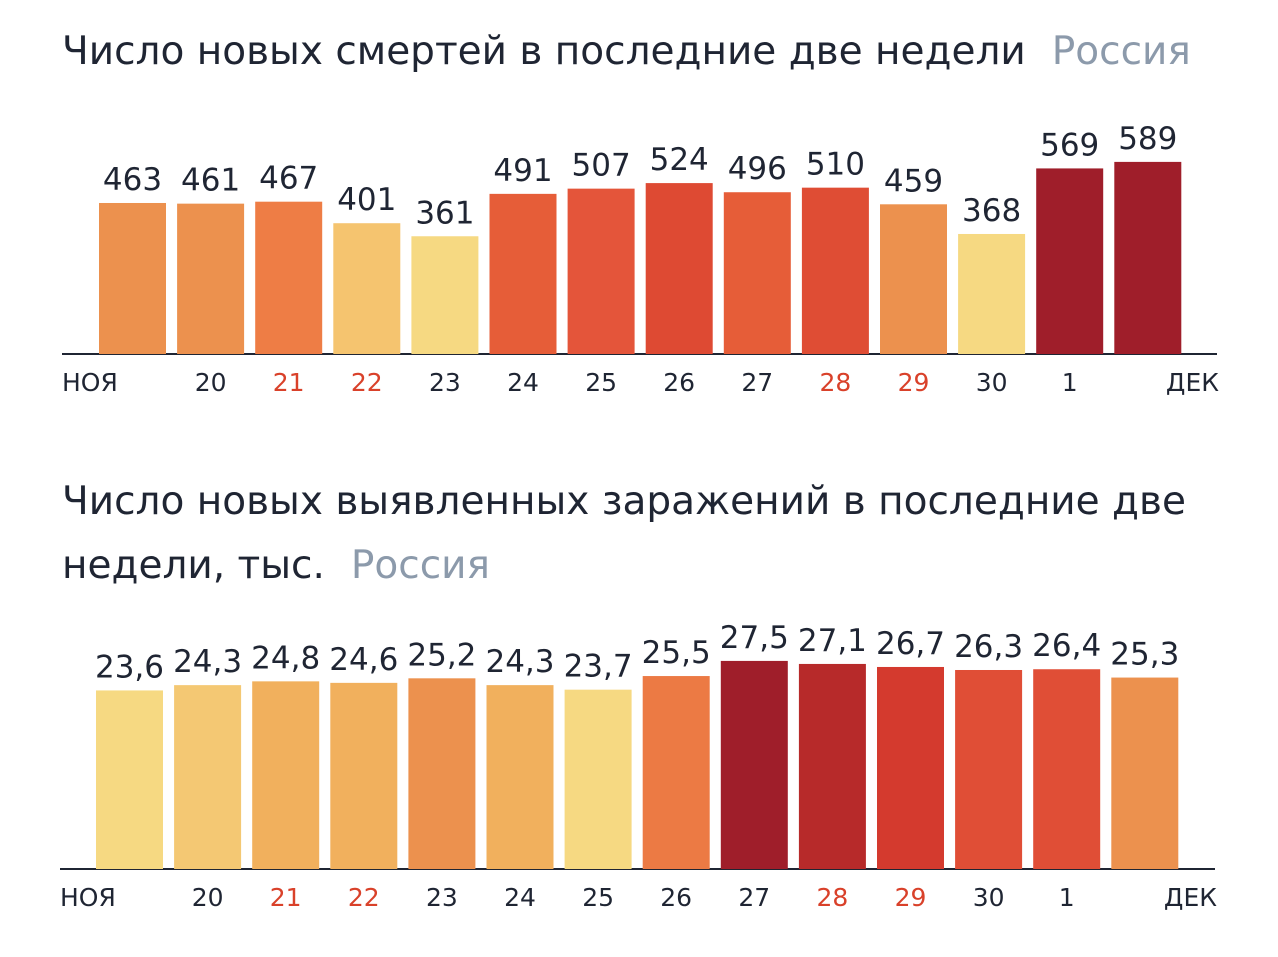  Describe the element at coordinates (1069, 145) in the screenshot. I see `data-label: 569` at that location.